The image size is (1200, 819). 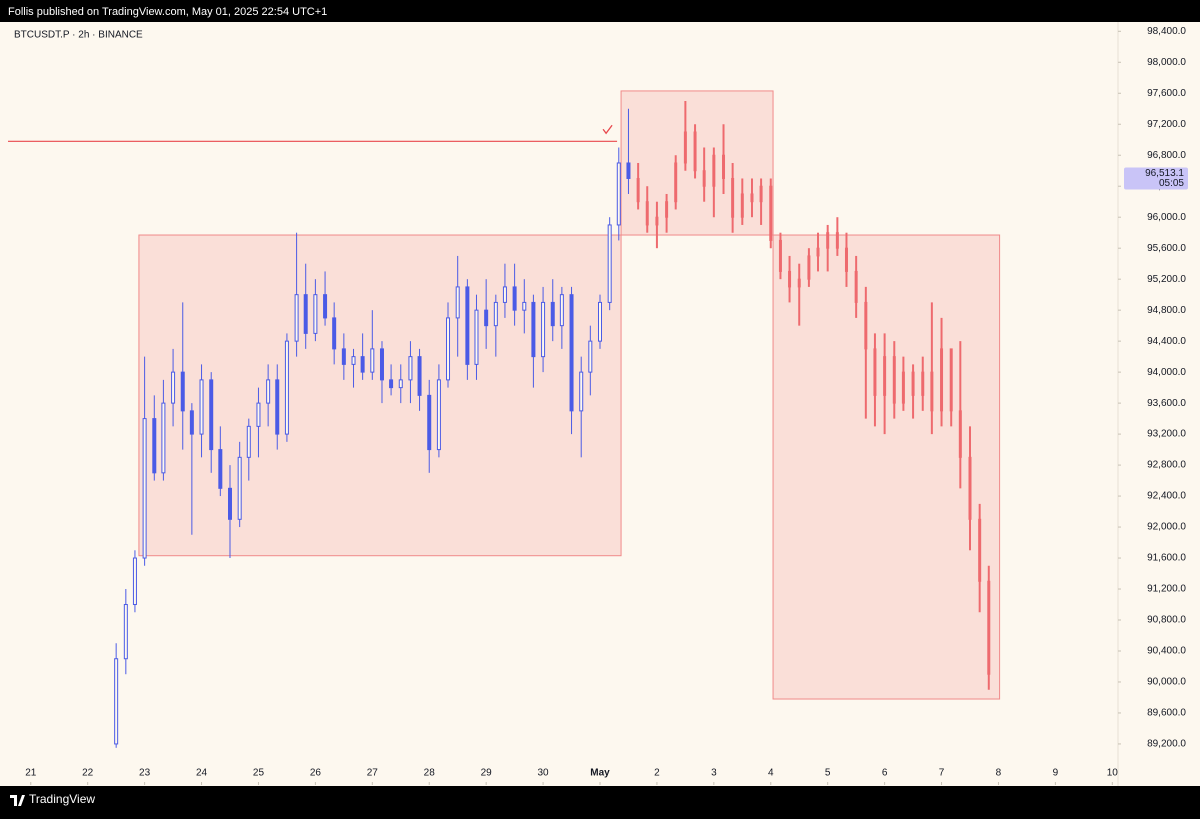 What do you see at coordinates (62, 799) in the screenshot?
I see `footer-brand: TradingView` at bounding box center [62, 799].